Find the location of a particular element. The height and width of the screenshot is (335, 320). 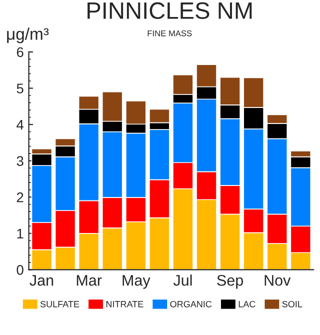

legend-label: SOIL is located at coordinates (292, 304).